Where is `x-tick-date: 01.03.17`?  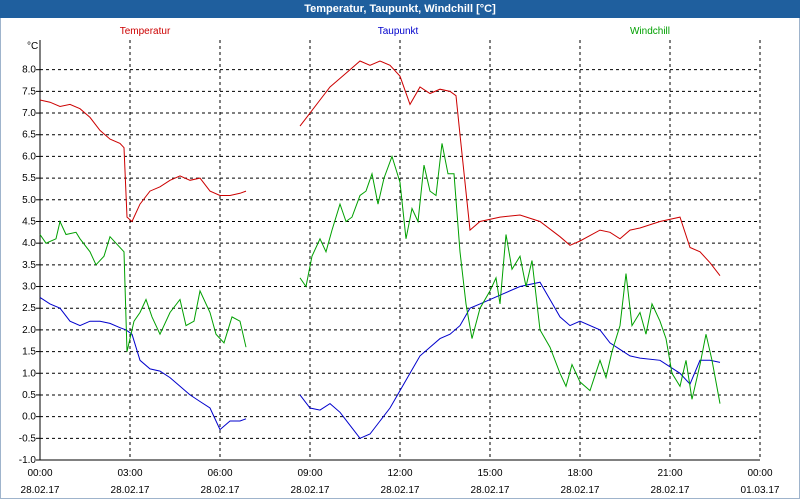 x-tick-date: 01.03.17 is located at coordinates (760, 490).